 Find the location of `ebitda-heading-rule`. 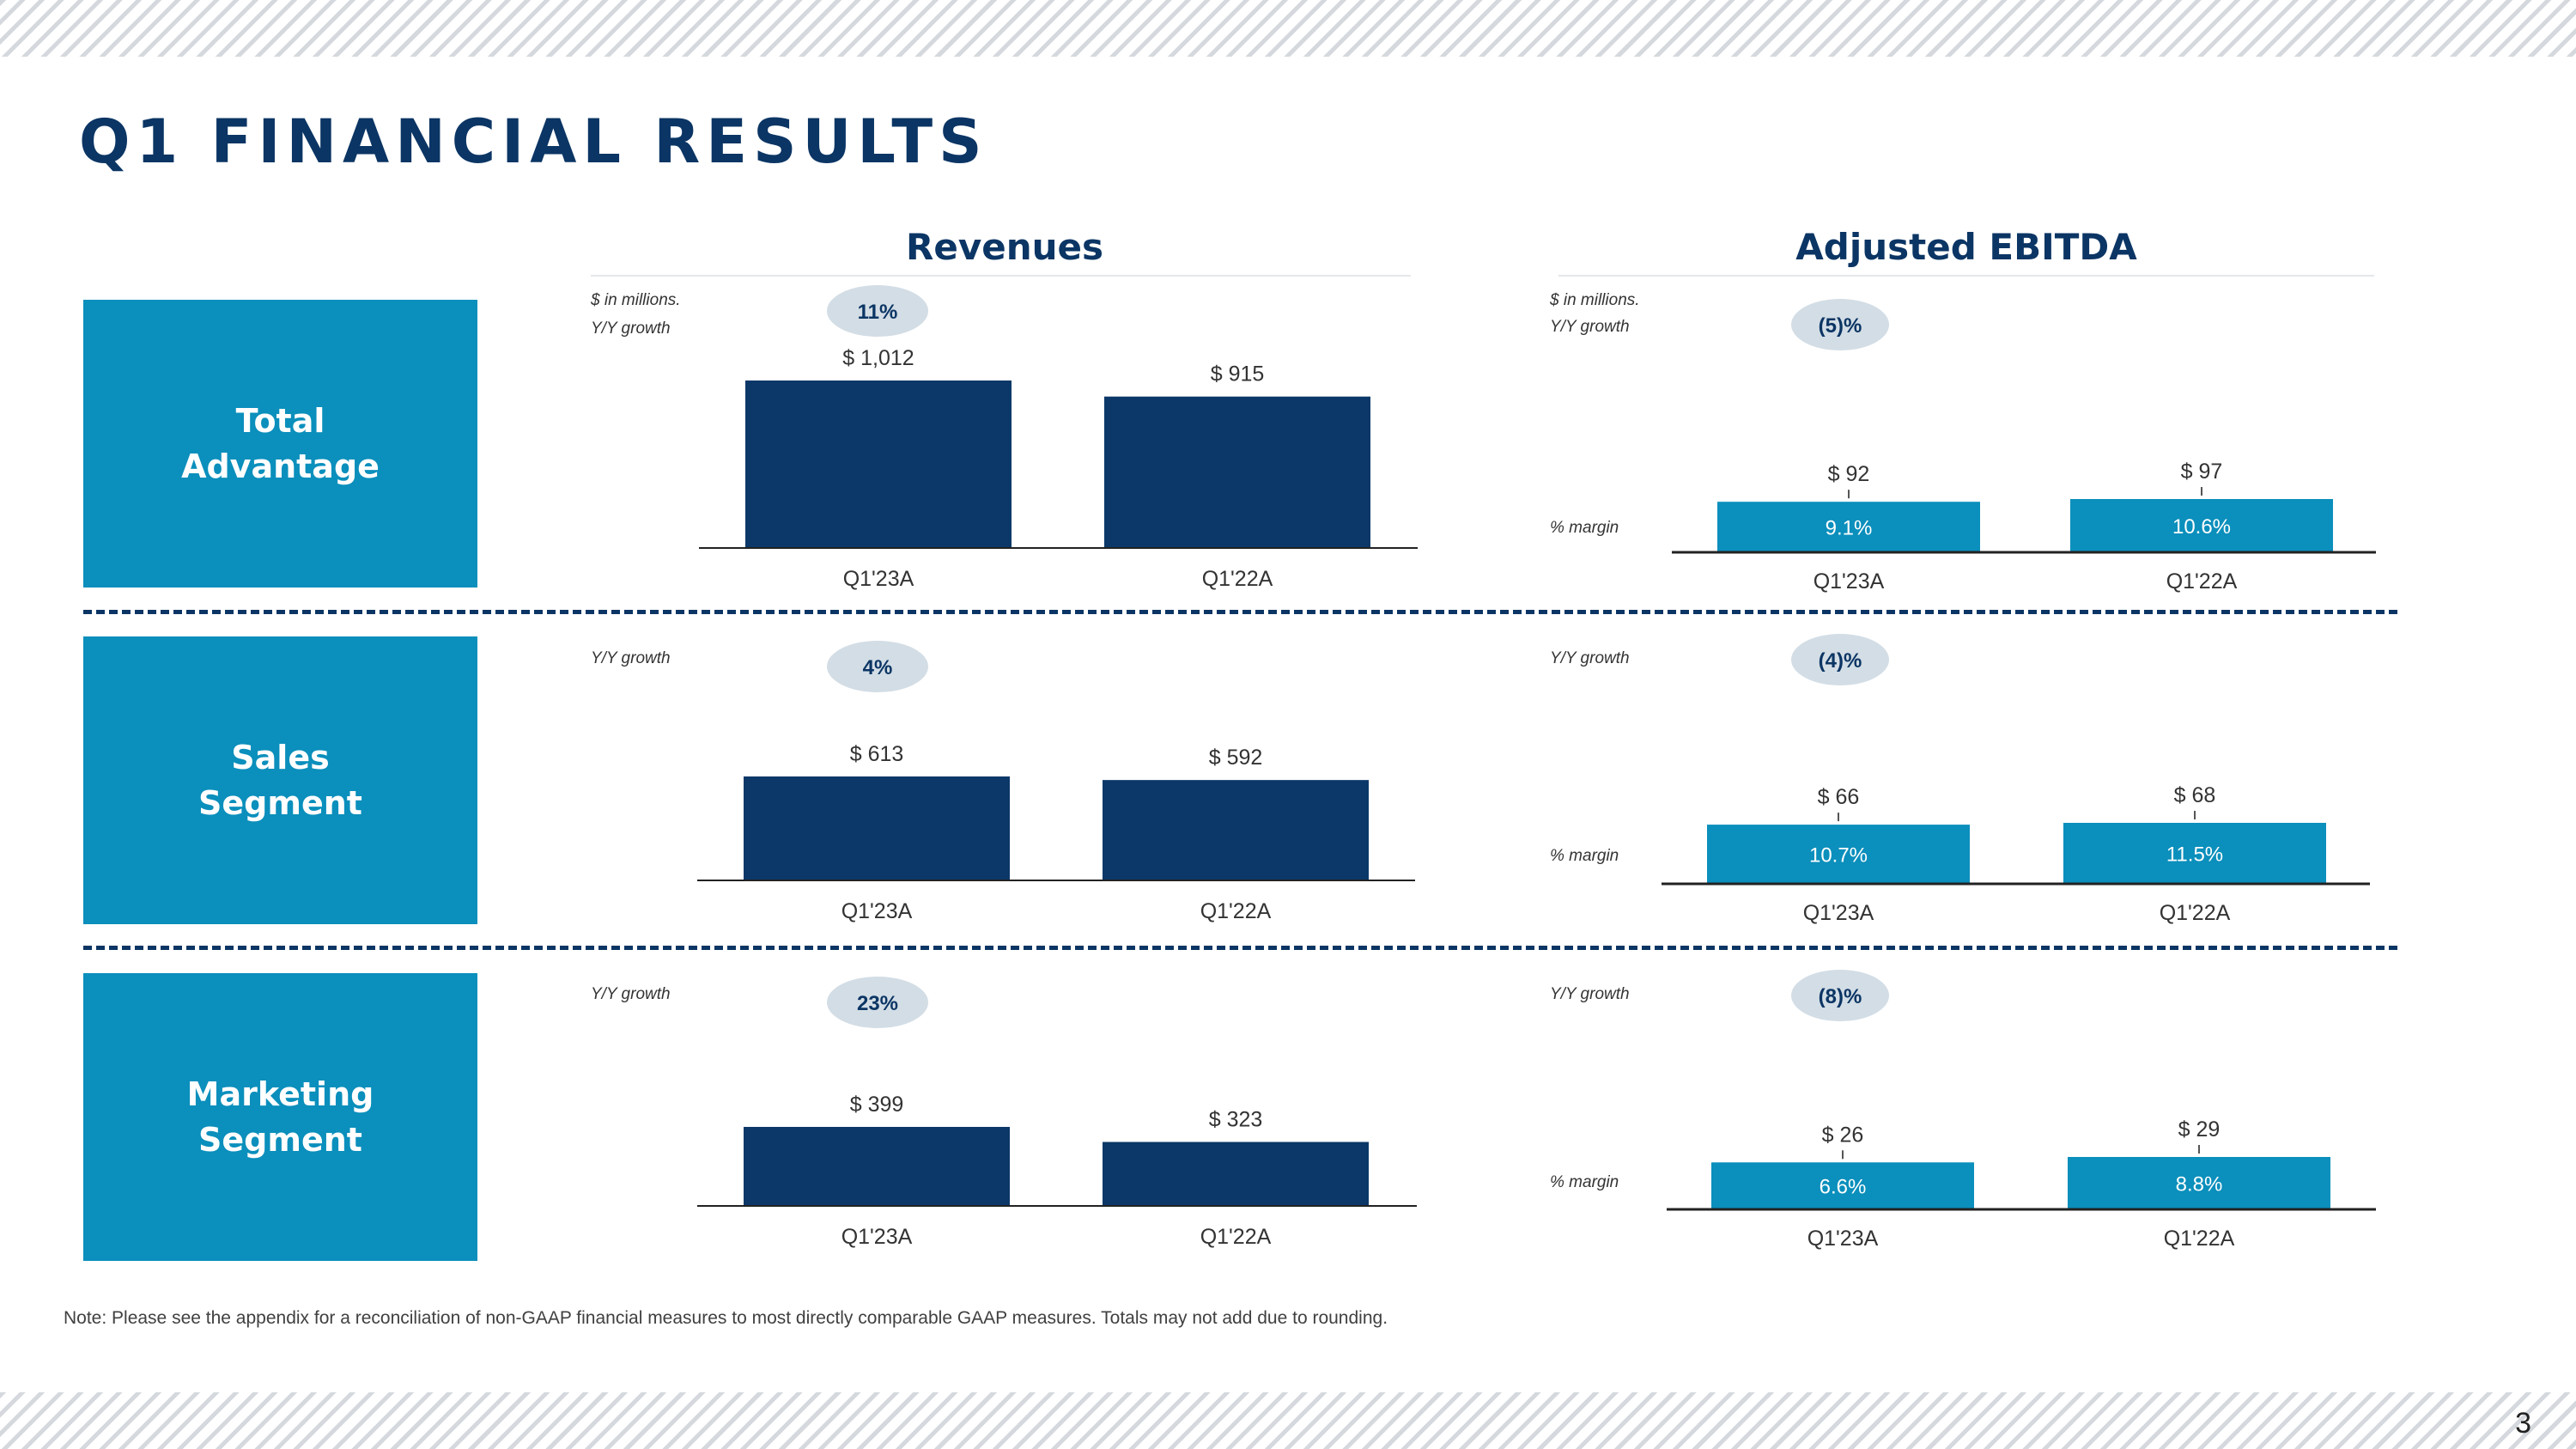

ebitda-heading-rule is located at coordinates (1966, 276).